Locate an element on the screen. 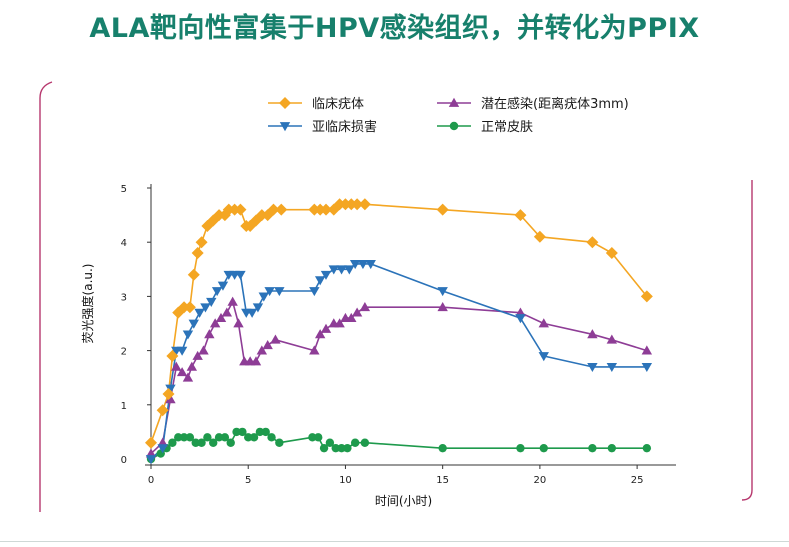 The image size is (789, 547). y-tick-label: 3 is located at coordinates (124, 297).